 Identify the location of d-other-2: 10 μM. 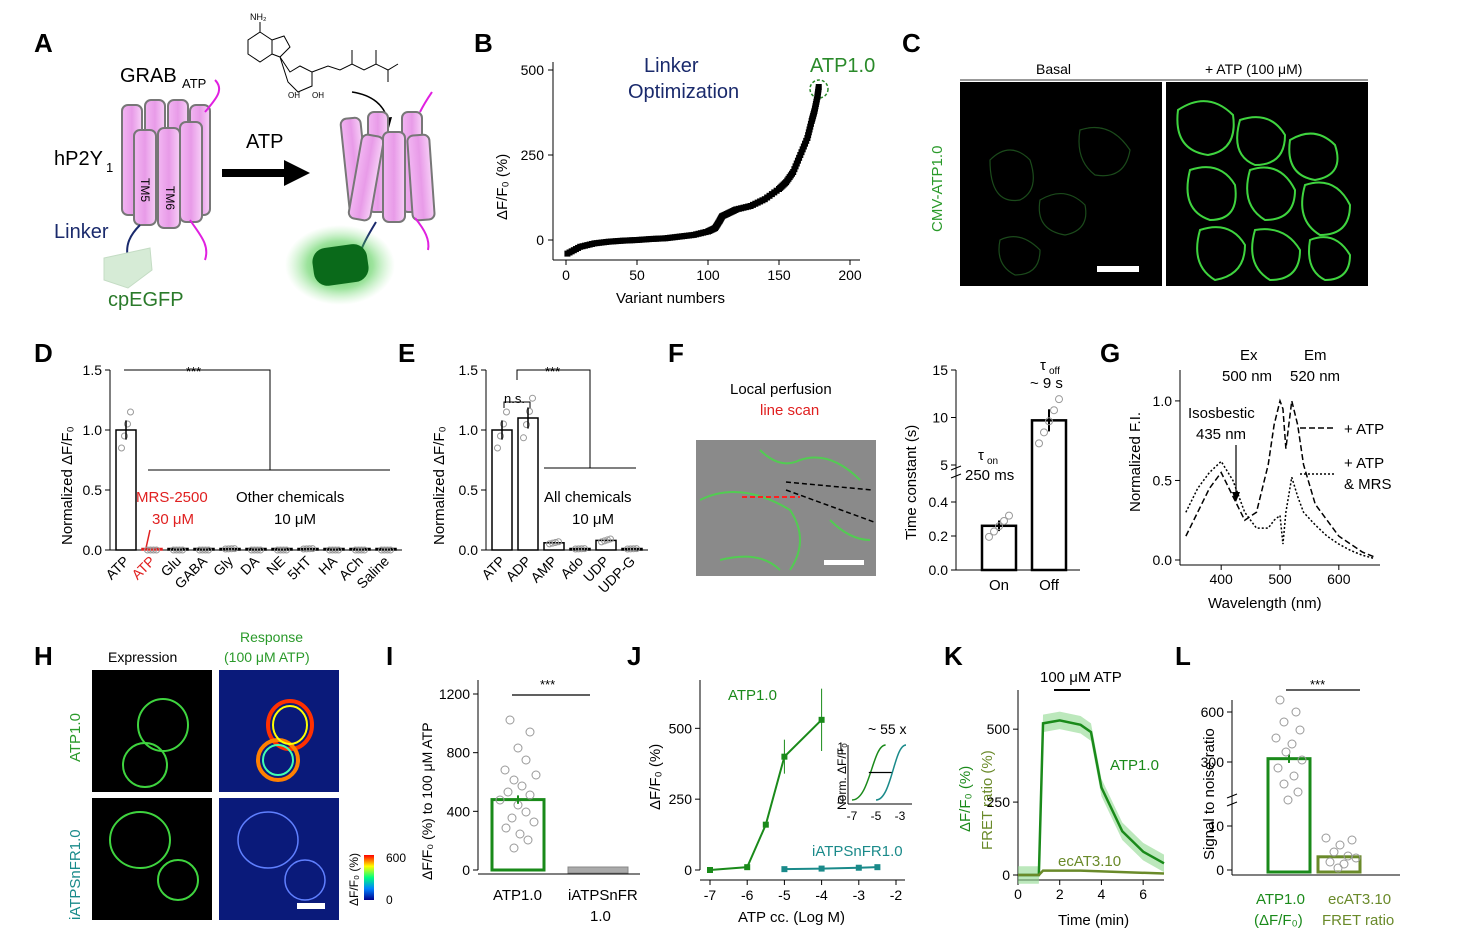
(295, 519).